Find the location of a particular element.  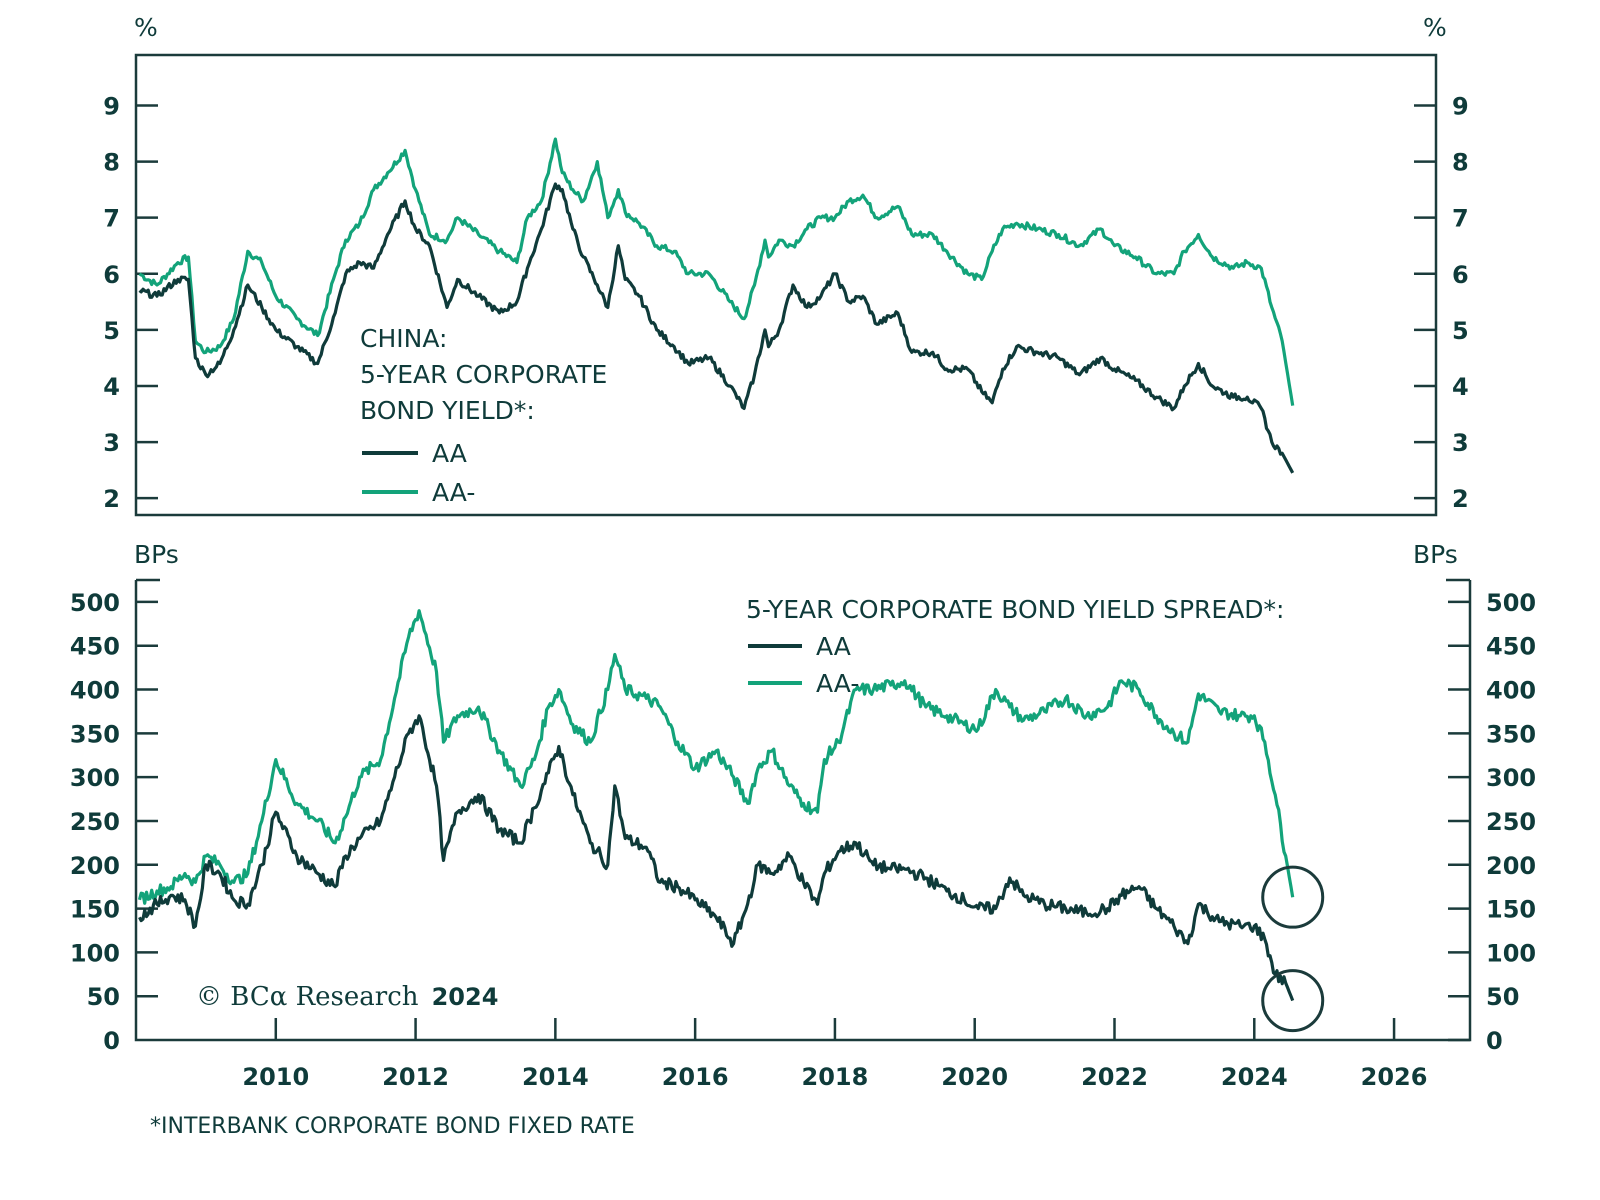

y-tick-label-right: 6 is located at coordinates (1460, 275).